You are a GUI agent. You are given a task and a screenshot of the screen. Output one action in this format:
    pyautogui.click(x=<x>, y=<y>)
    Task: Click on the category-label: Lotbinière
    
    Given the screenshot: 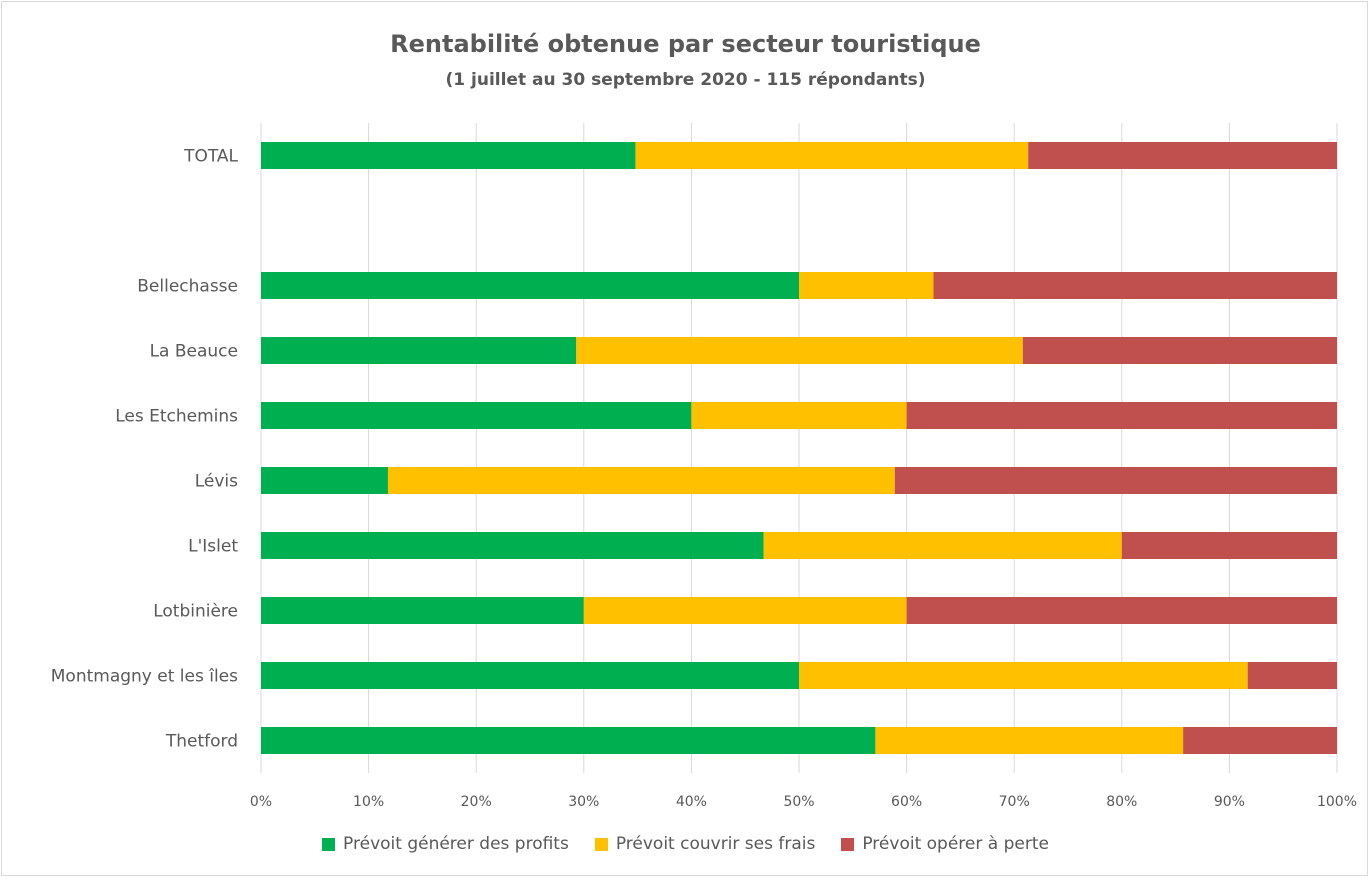 What is the action you would take?
    pyautogui.click(x=195, y=612)
    